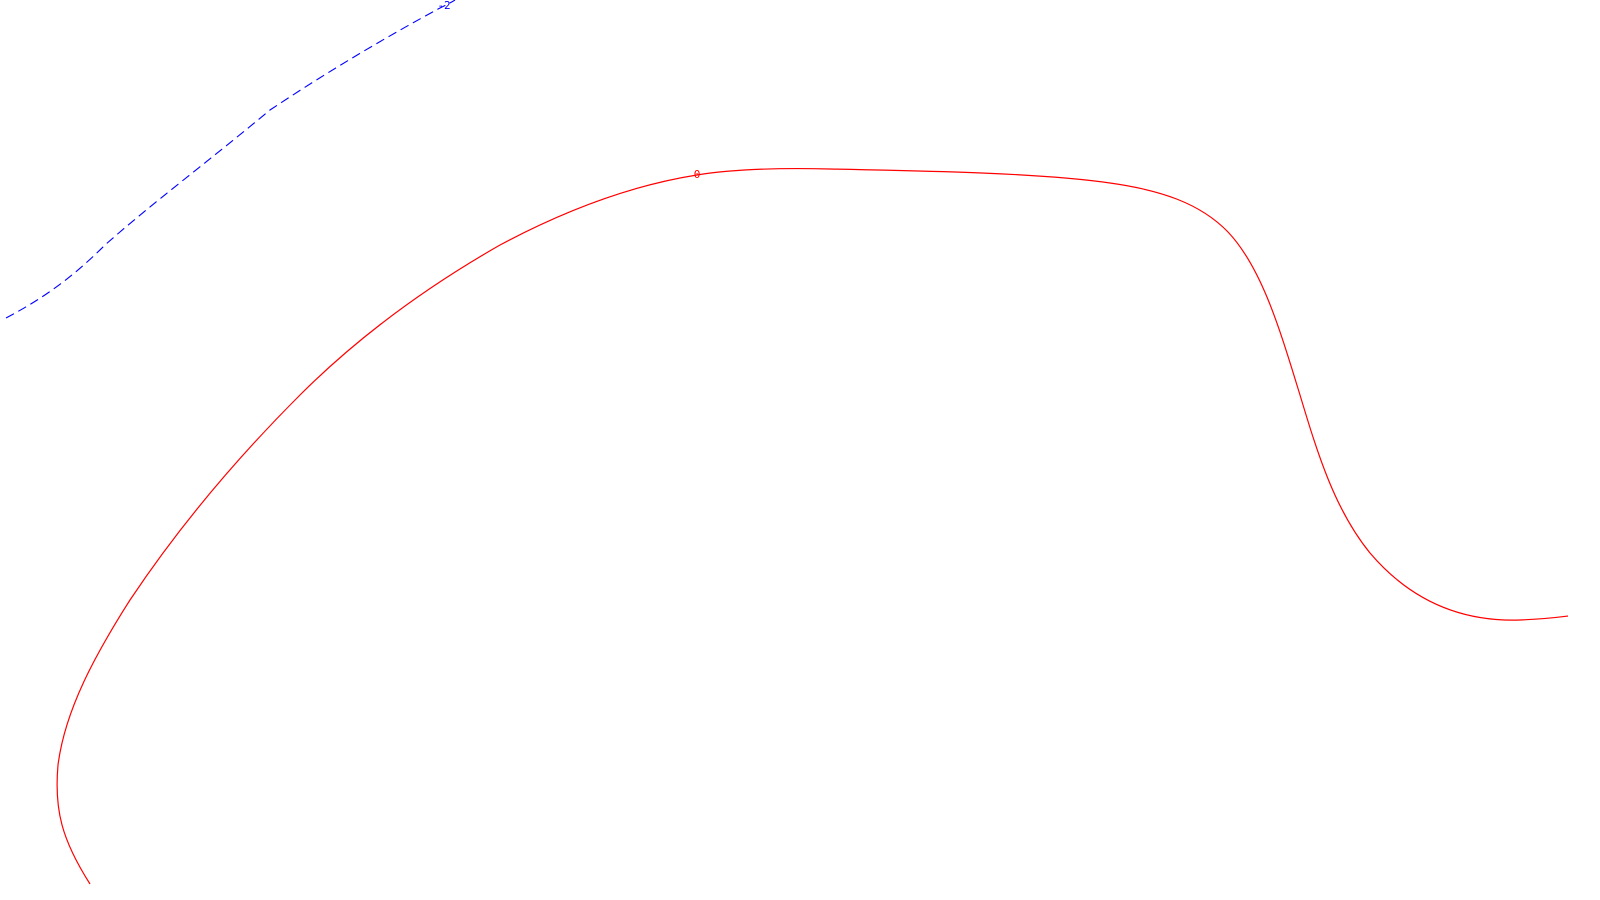 This screenshot has width=1600, height=900. I want to click on contour-label-level-neg2: -2, so click(443, 6).